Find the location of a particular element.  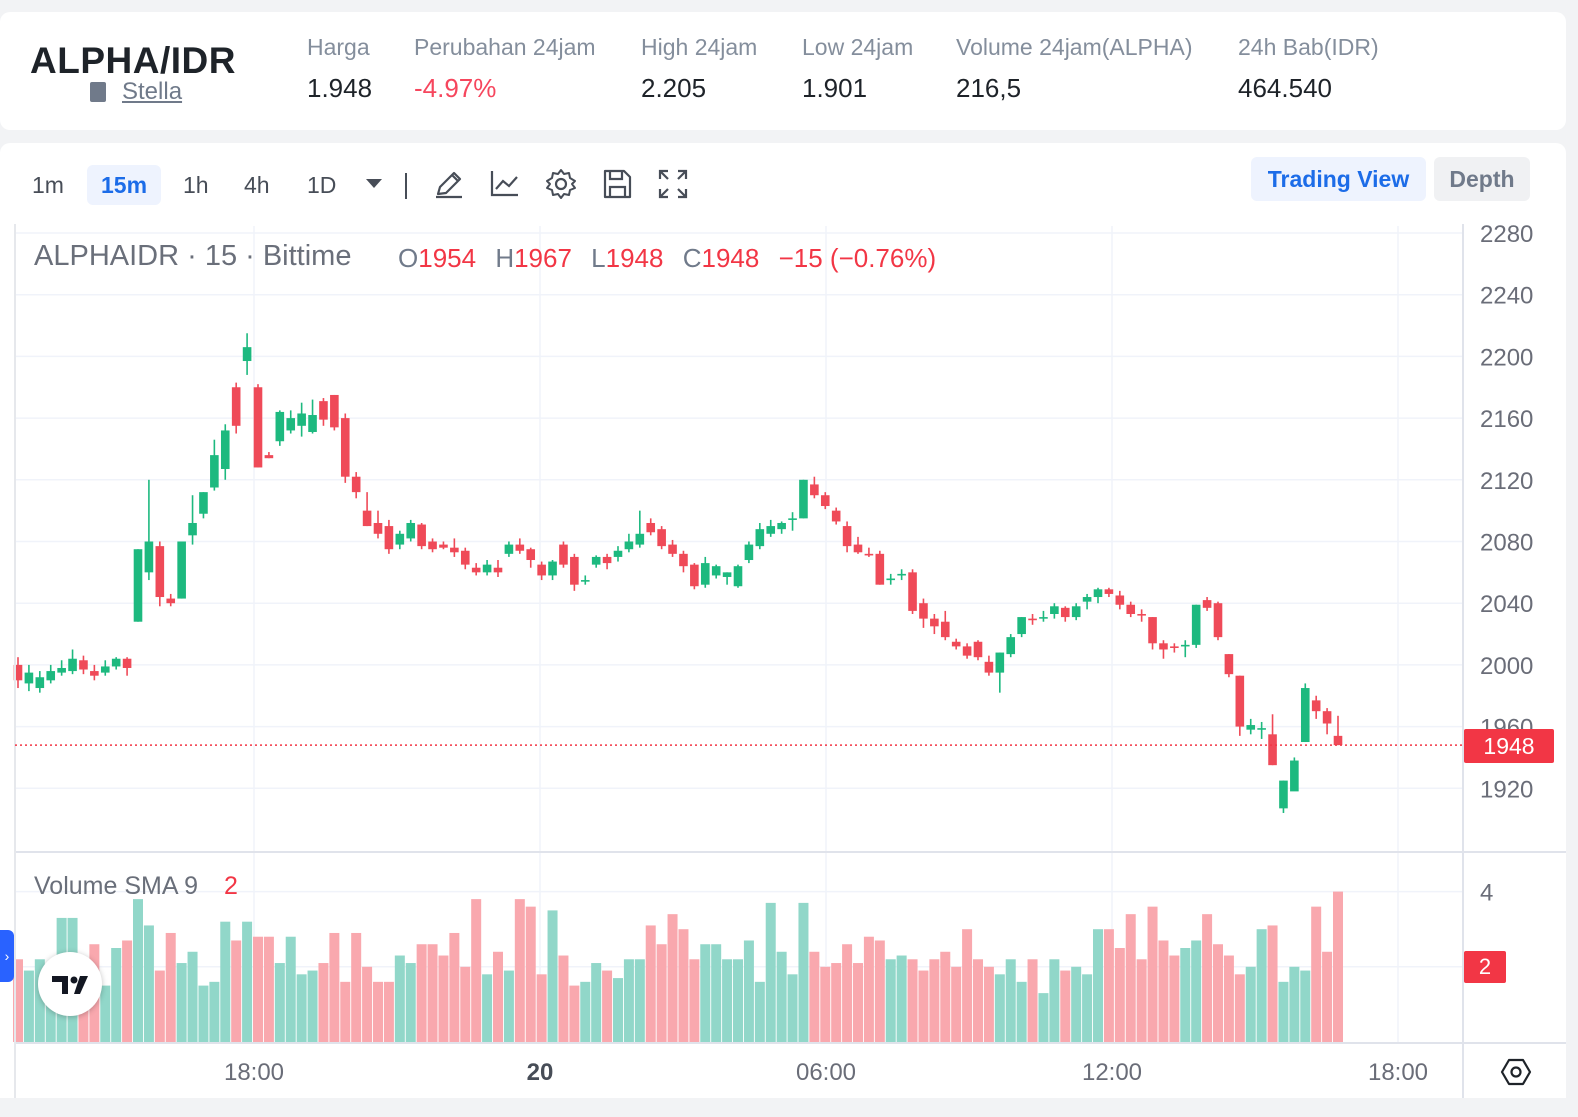

timeframe-1m: 1m is located at coordinates (48, 185).